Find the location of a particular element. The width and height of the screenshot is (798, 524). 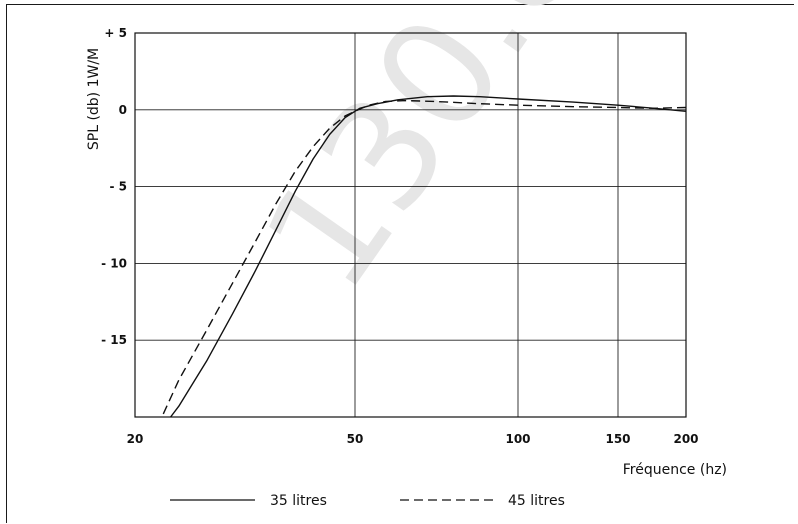

x-tick-label-50: 50 is located at coordinates (355, 439).